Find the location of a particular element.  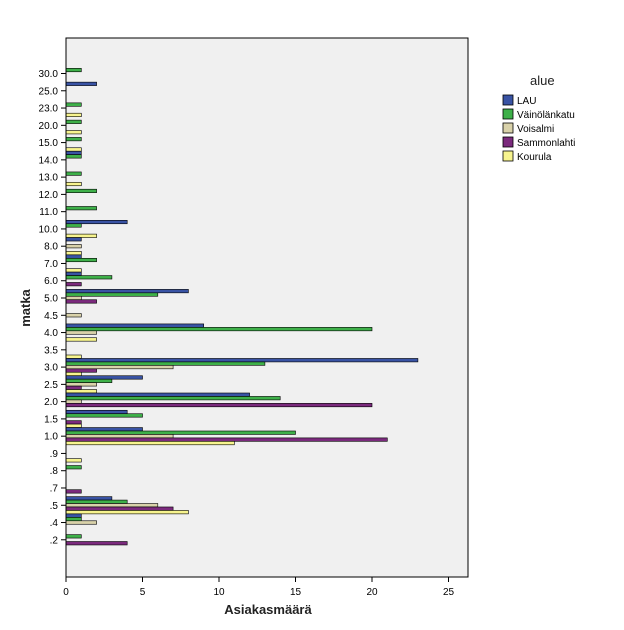

y-tick-label: 2.0 is located at coordinates (51, 402).